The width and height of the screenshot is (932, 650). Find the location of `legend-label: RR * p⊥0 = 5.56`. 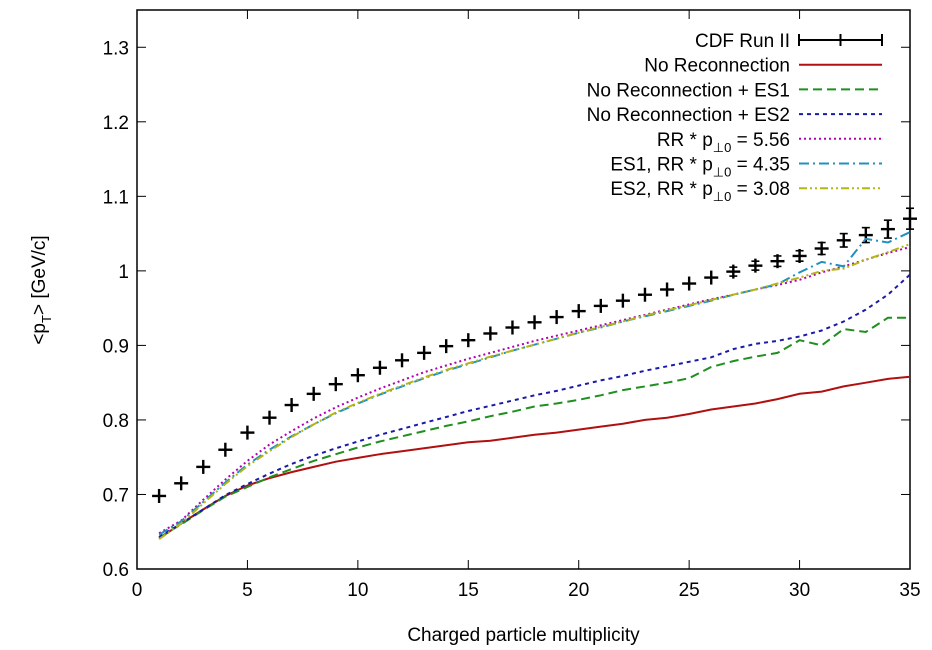

legend-label: RR * p⊥0 = 5.56 is located at coordinates (723, 142).